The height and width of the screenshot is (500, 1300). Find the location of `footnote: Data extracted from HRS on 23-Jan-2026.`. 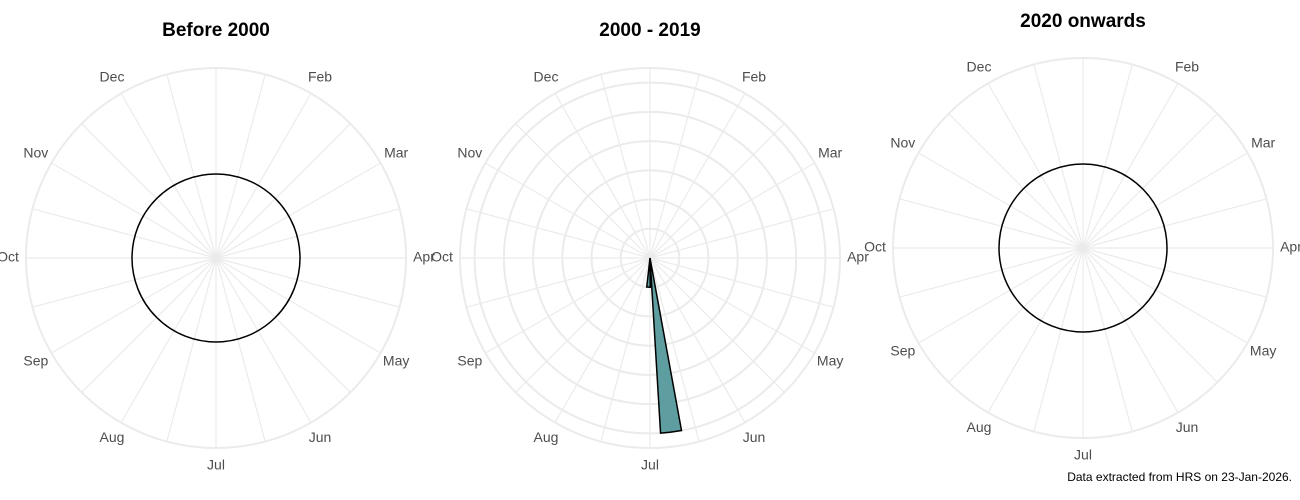

footnote: Data extracted from HRS on 23-Jan-2026. is located at coordinates (1179, 477).